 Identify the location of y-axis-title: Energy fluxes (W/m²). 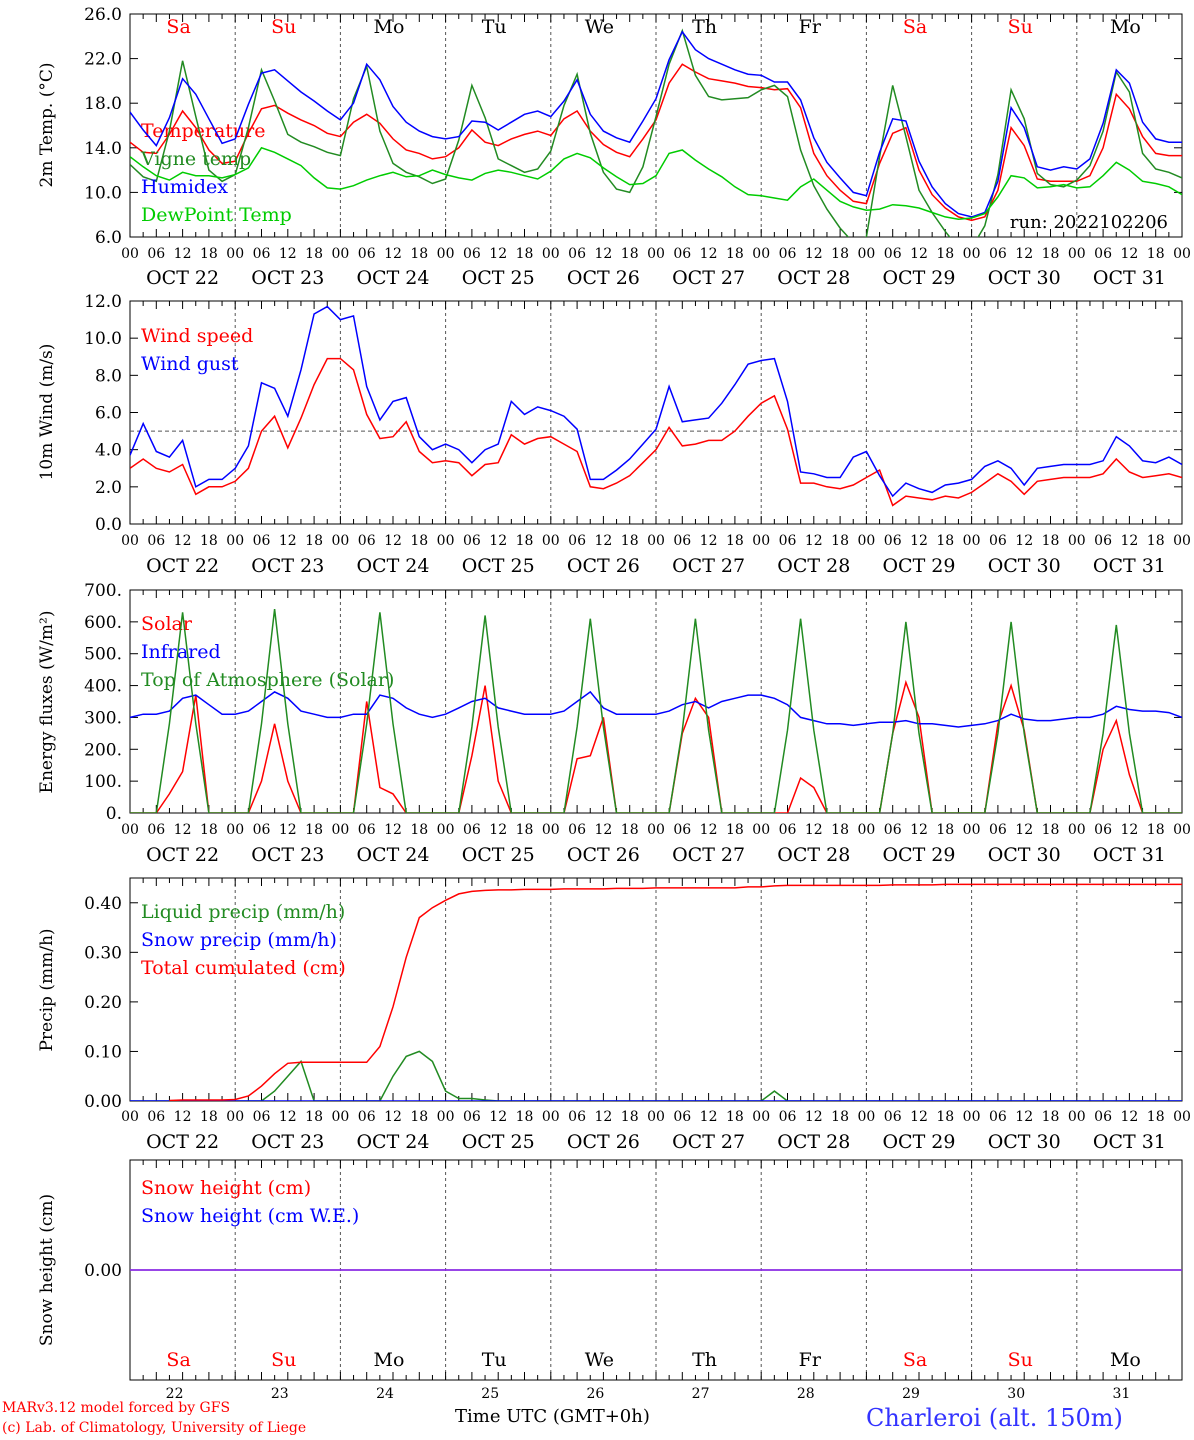
(47, 702).